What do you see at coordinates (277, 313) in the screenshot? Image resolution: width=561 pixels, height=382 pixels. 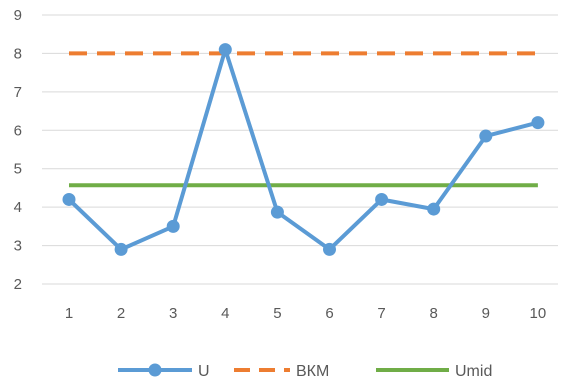 I see `x-tick-label: 5` at bounding box center [277, 313].